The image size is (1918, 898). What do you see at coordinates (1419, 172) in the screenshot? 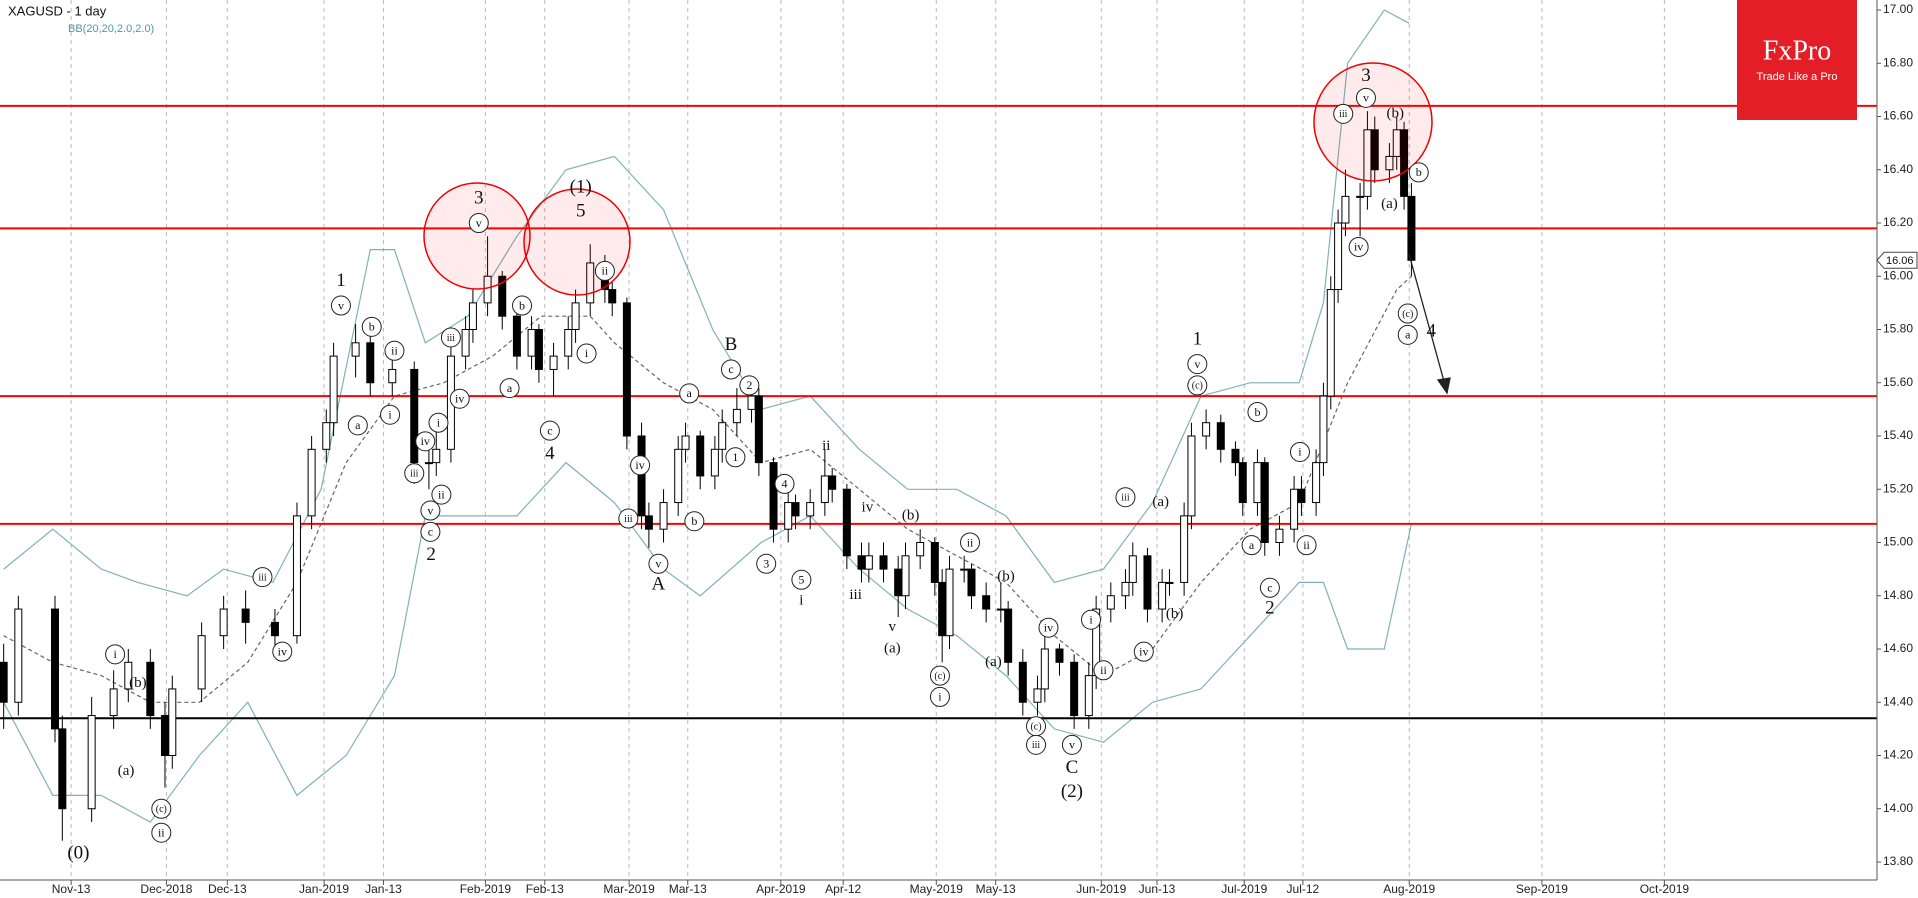
I see `wave-label: b` at bounding box center [1419, 172].